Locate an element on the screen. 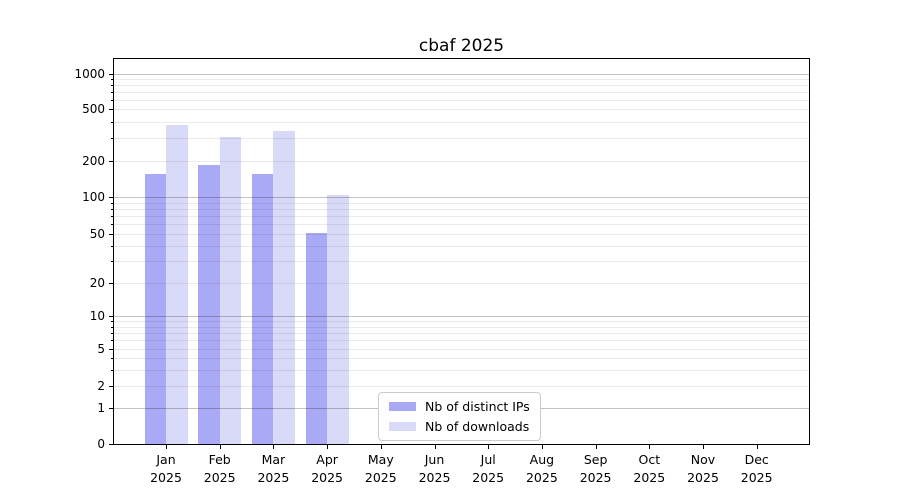 This screenshot has width=900, height=500. y-tick-label: 1000 is located at coordinates (89, 74).